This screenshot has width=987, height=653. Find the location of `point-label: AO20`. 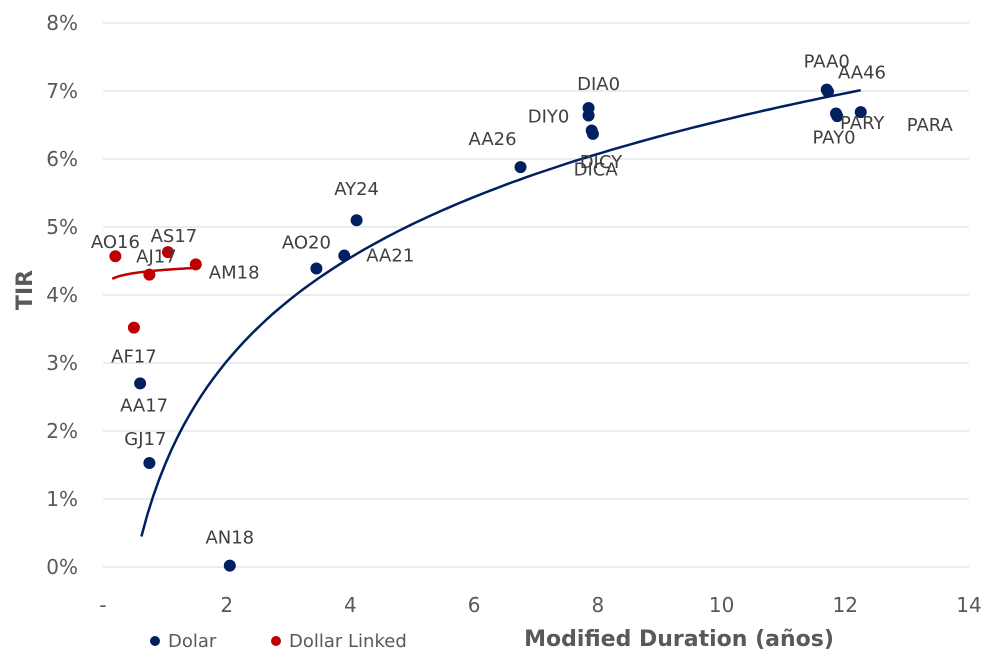

point-label: AO20 is located at coordinates (306, 242).